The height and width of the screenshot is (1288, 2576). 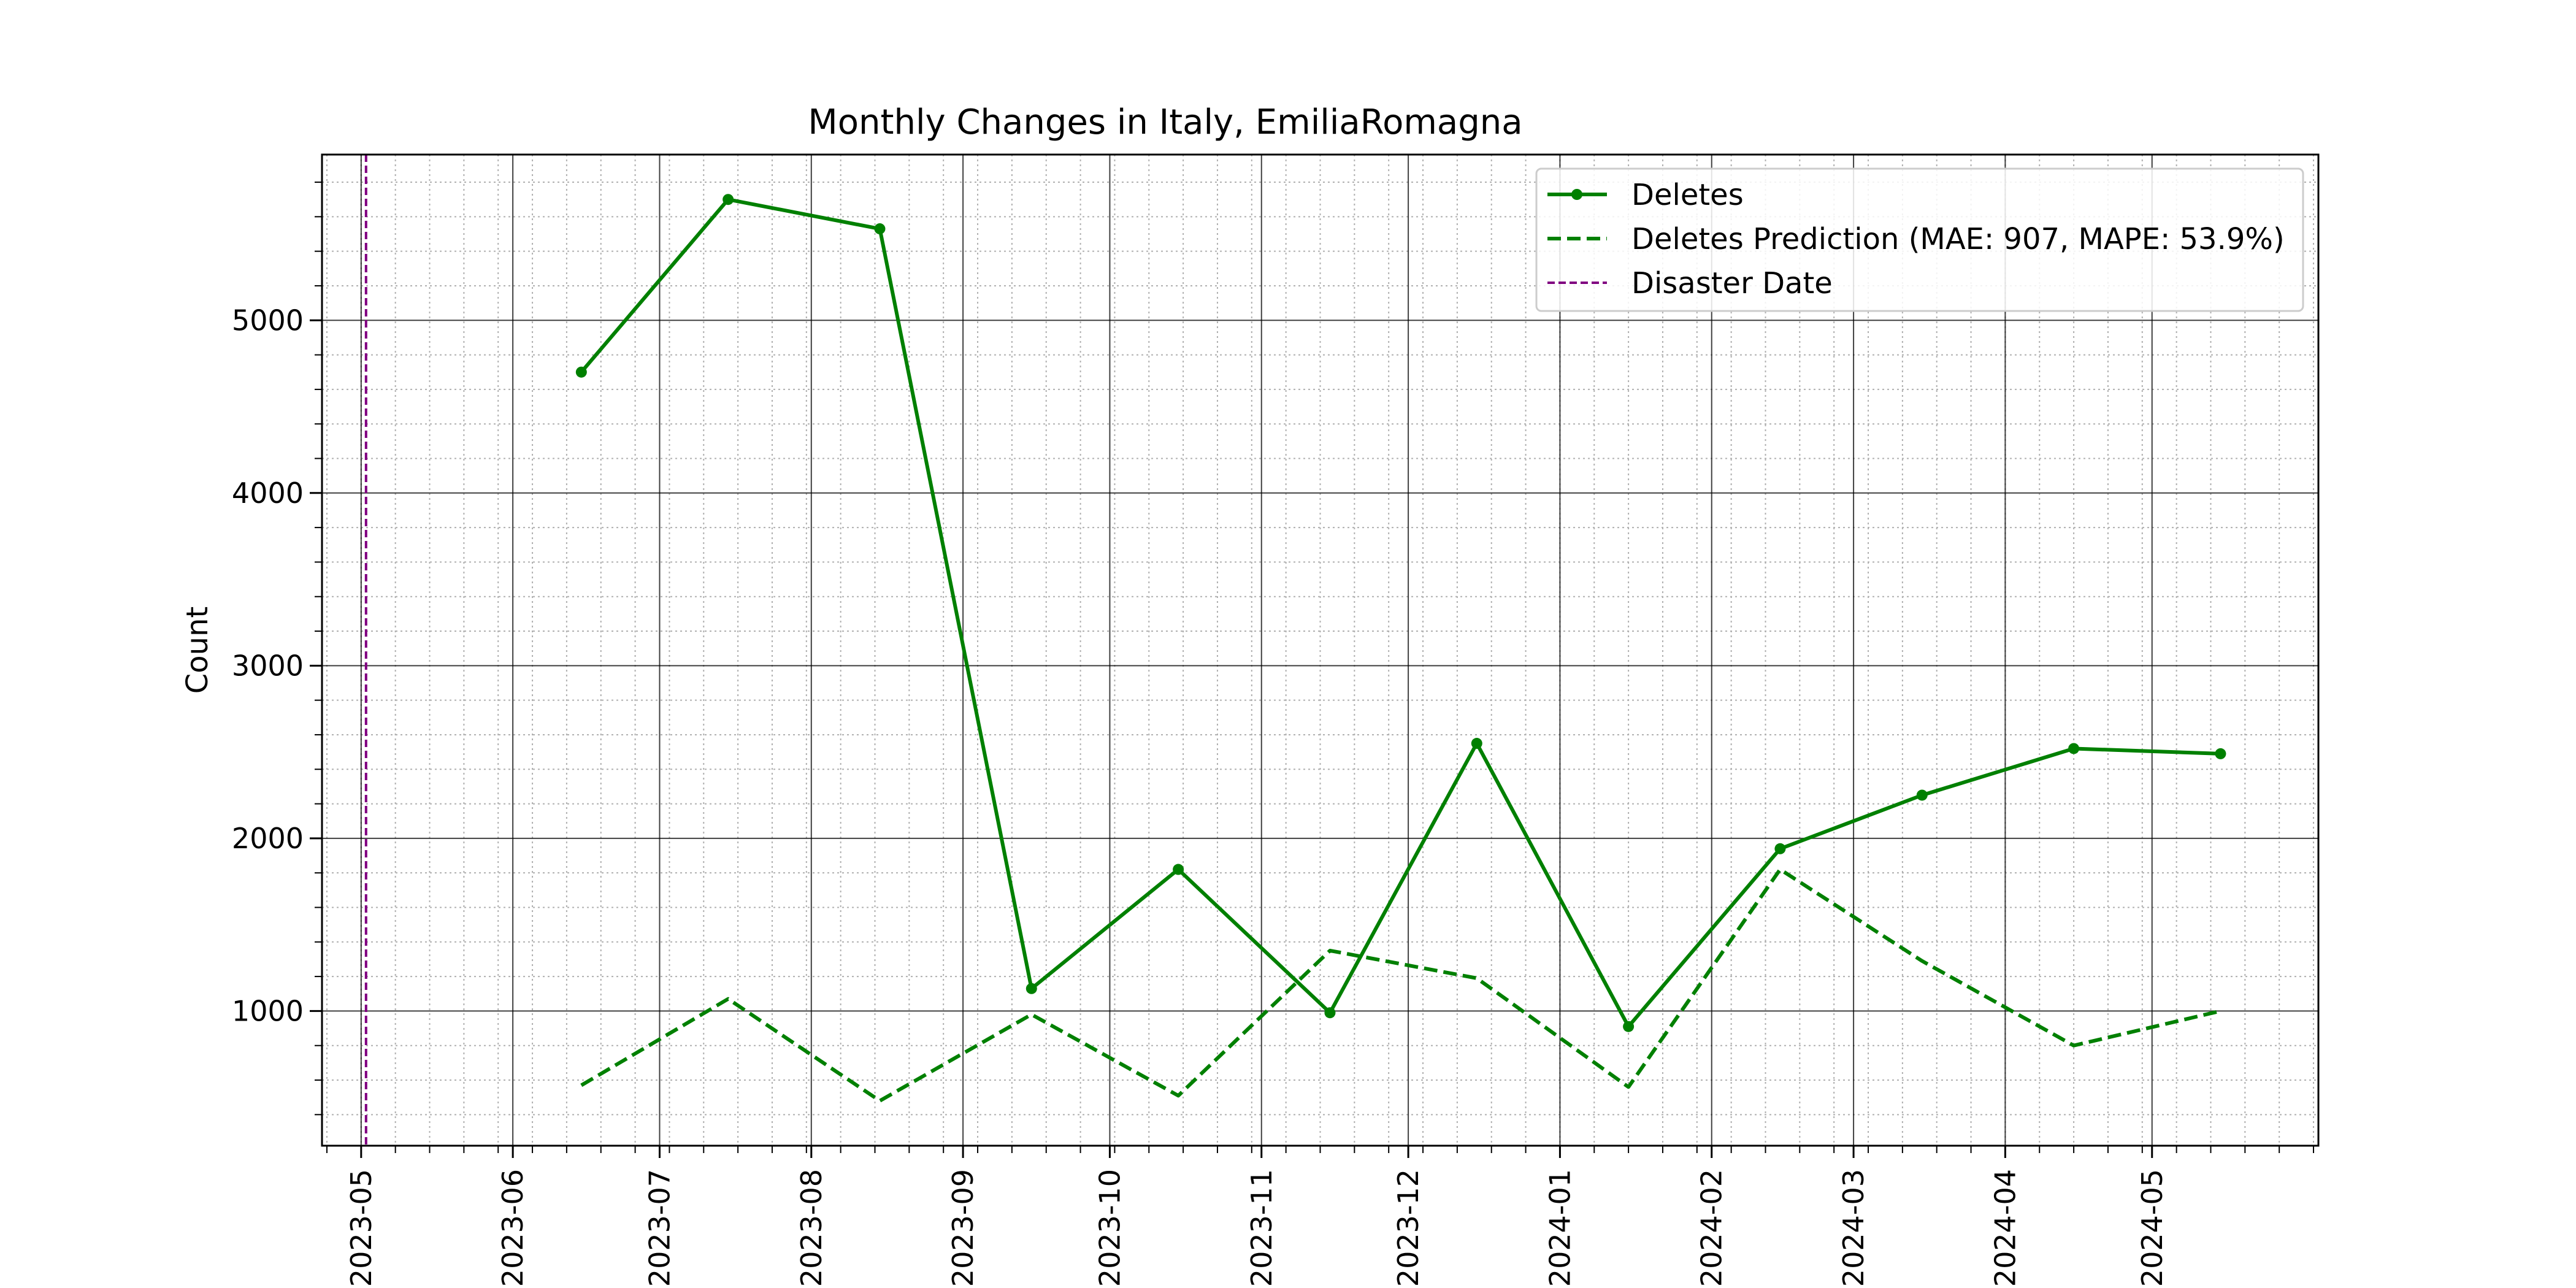 I want to click on legend-marker, so click(x=1576, y=194).